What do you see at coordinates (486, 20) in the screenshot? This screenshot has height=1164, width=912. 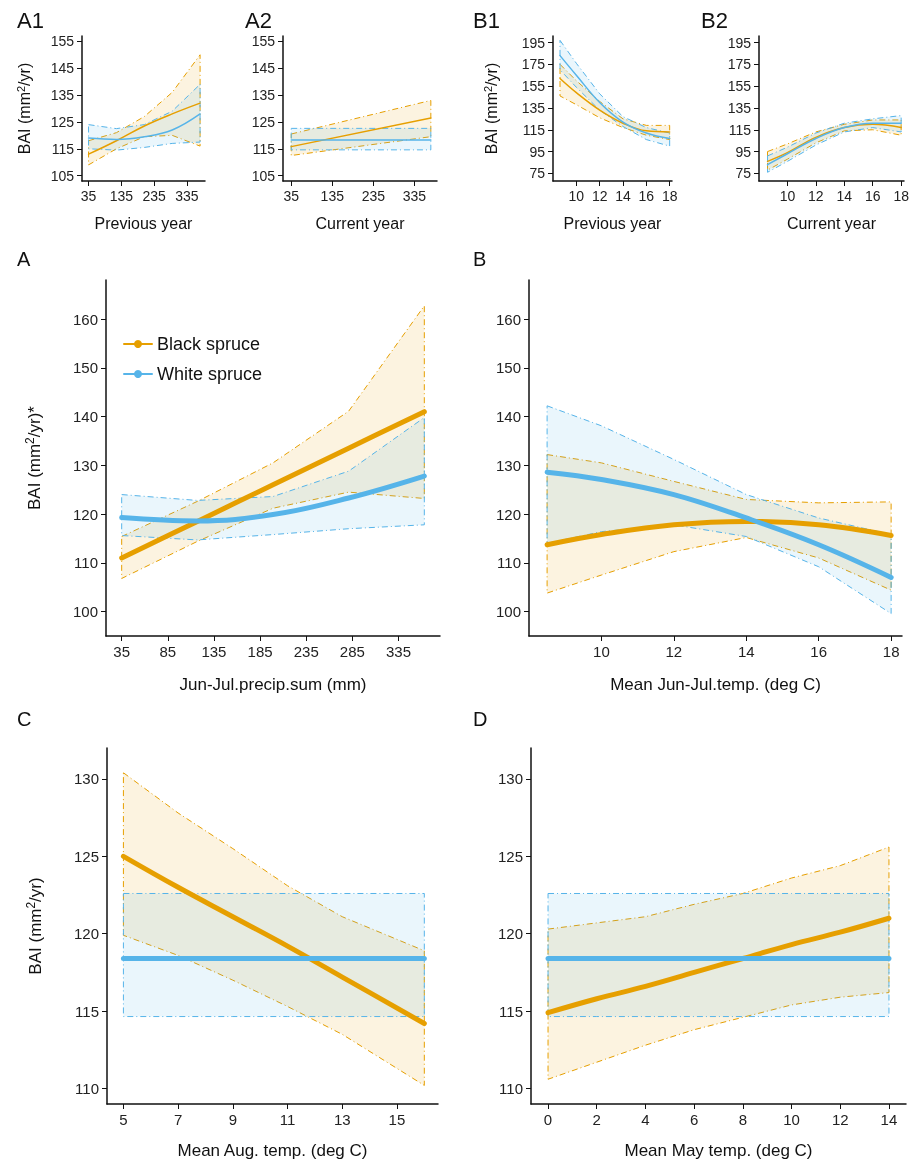 I see `chart-title: B1` at bounding box center [486, 20].